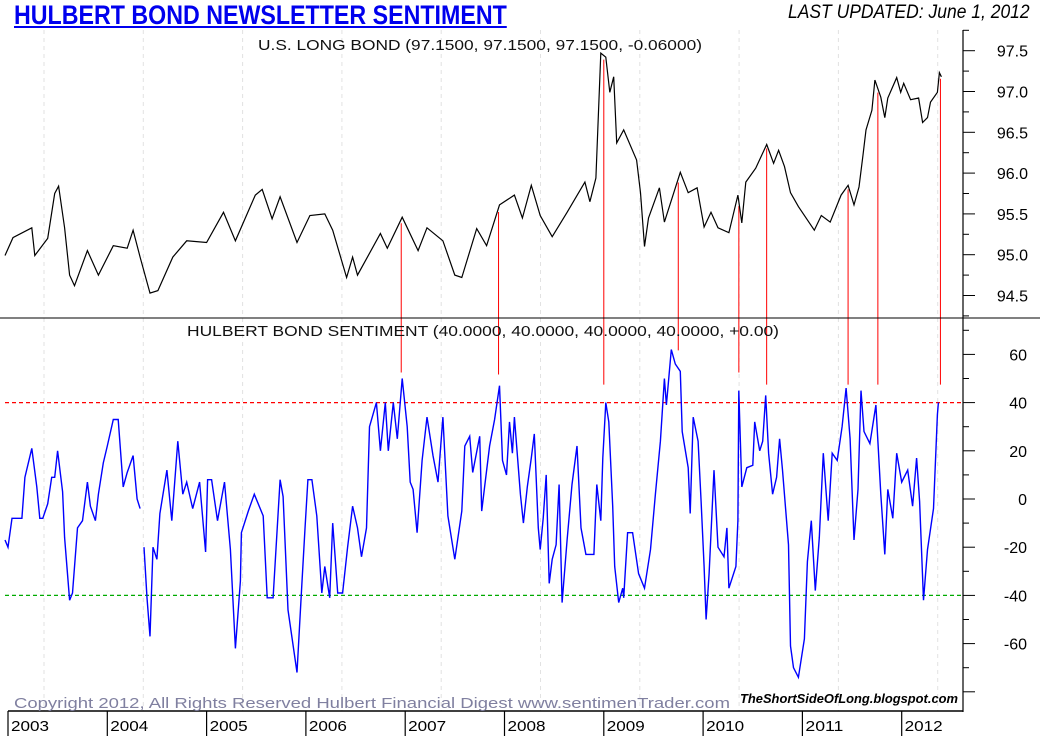  What do you see at coordinates (725, 726) in the screenshot?
I see `x-tick-label: 2010` at bounding box center [725, 726].